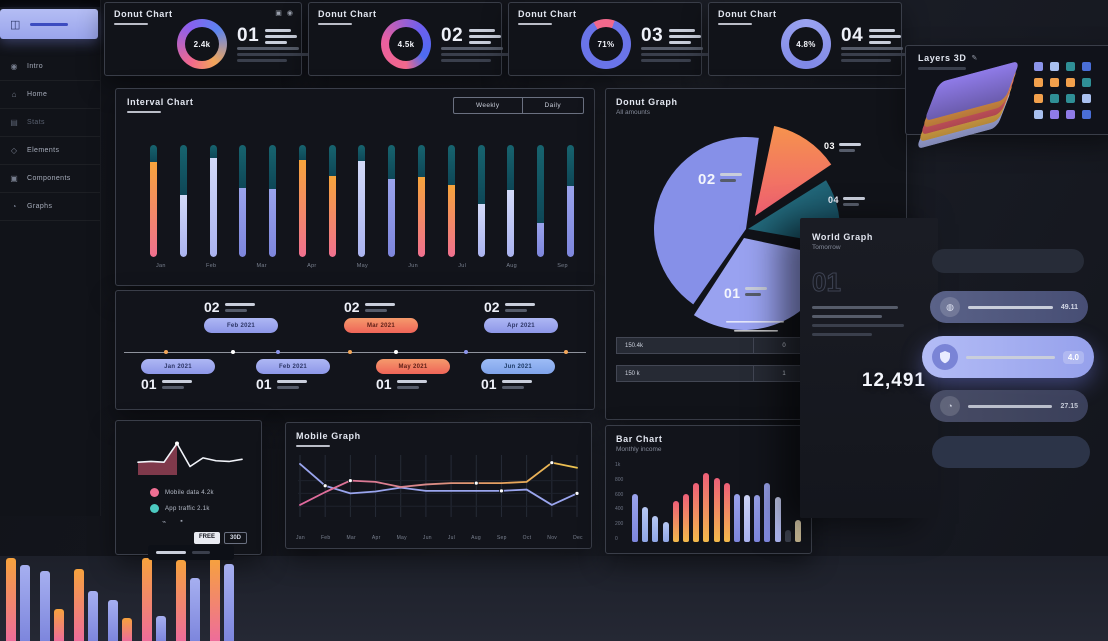 The height and width of the screenshot is (641, 1108). What do you see at coordinates (521, 325) in the screenshot?
I see `timeline-pill: Apr 2021` at bounding box center [521, 325].